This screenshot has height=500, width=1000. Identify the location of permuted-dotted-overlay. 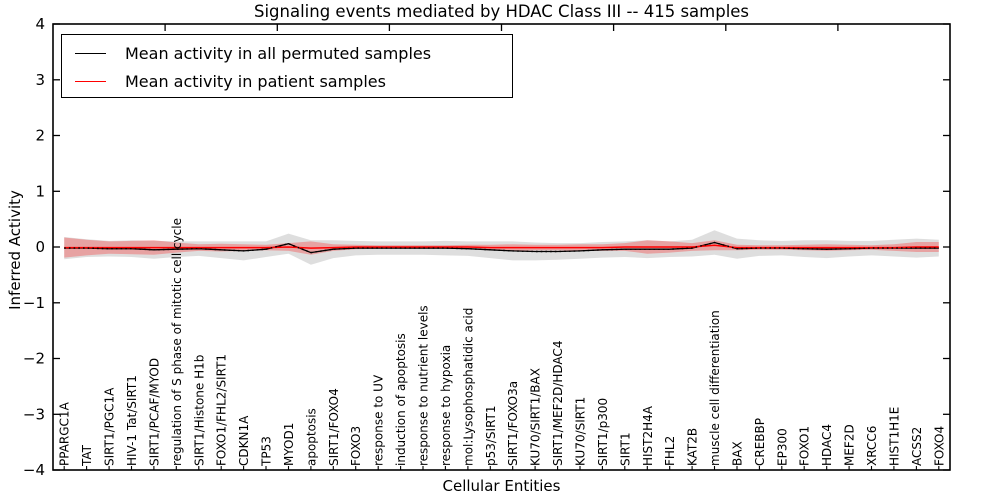
(501, 247).